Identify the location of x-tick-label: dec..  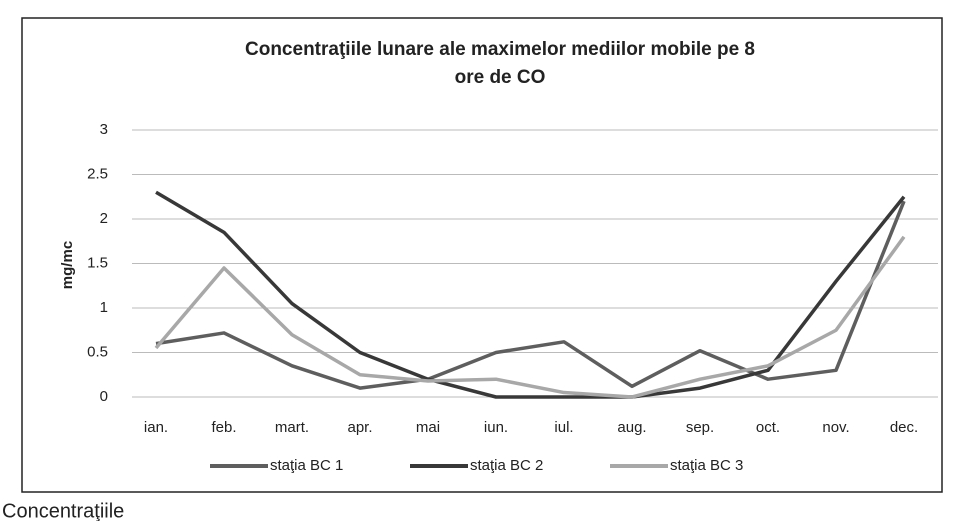
(904, 427).